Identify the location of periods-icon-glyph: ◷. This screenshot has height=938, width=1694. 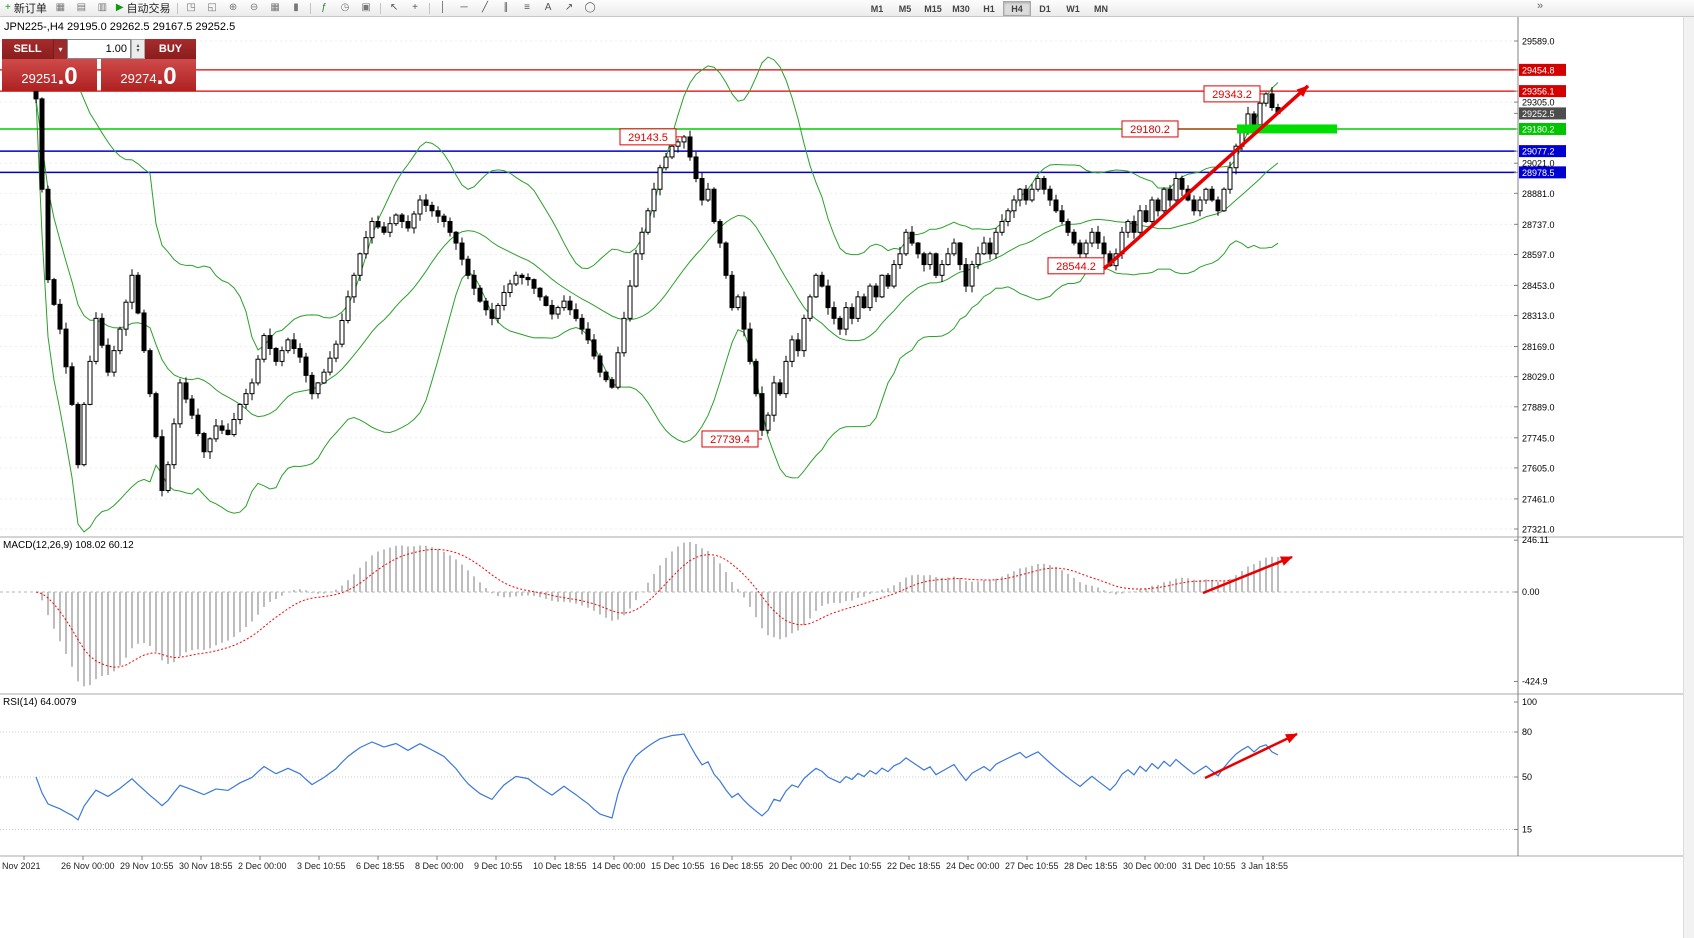
(345, 7).